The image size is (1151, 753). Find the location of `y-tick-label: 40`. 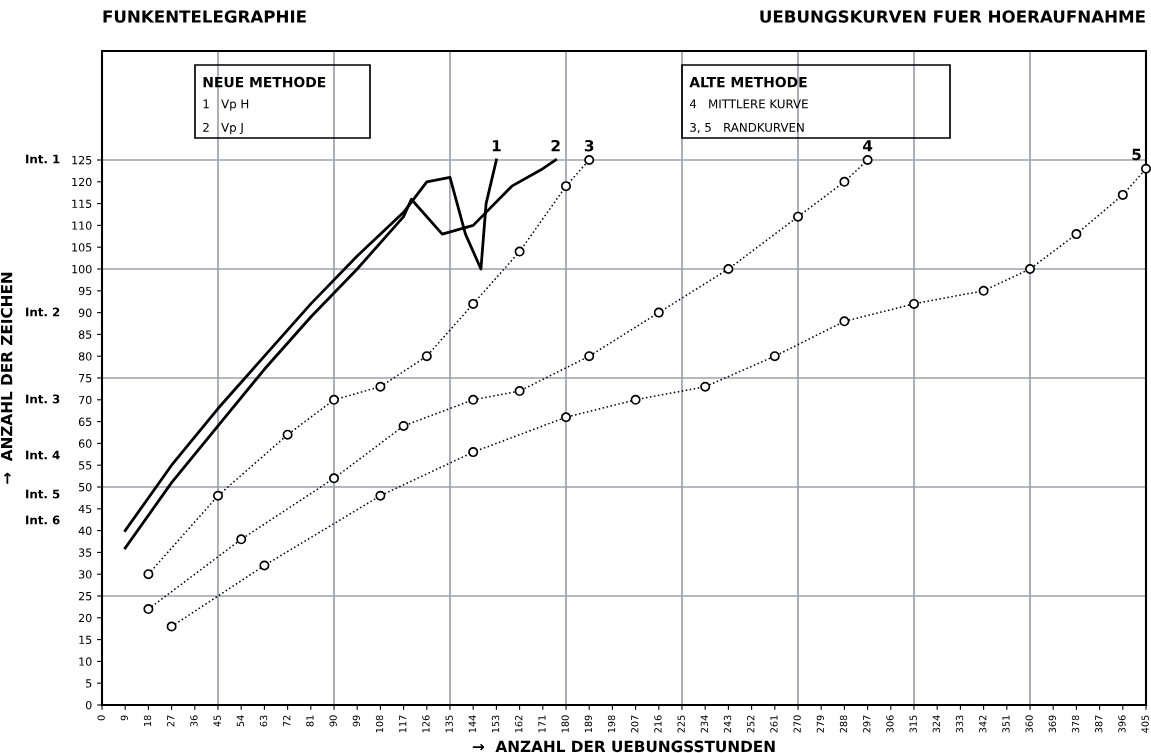

y-tick-label: 40 is located at coordinates (85, 530).